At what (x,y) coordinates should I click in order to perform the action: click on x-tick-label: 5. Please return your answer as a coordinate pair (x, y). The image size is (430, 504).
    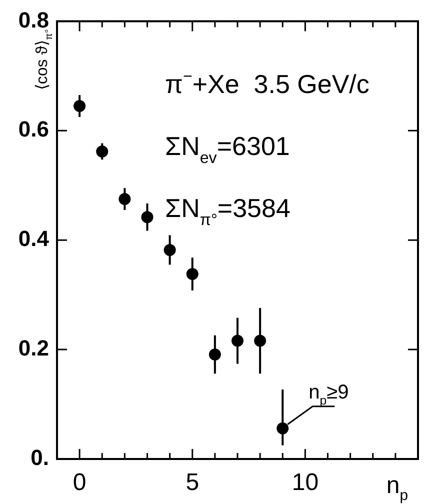
    Looking at the image, I should click on (193, 482).